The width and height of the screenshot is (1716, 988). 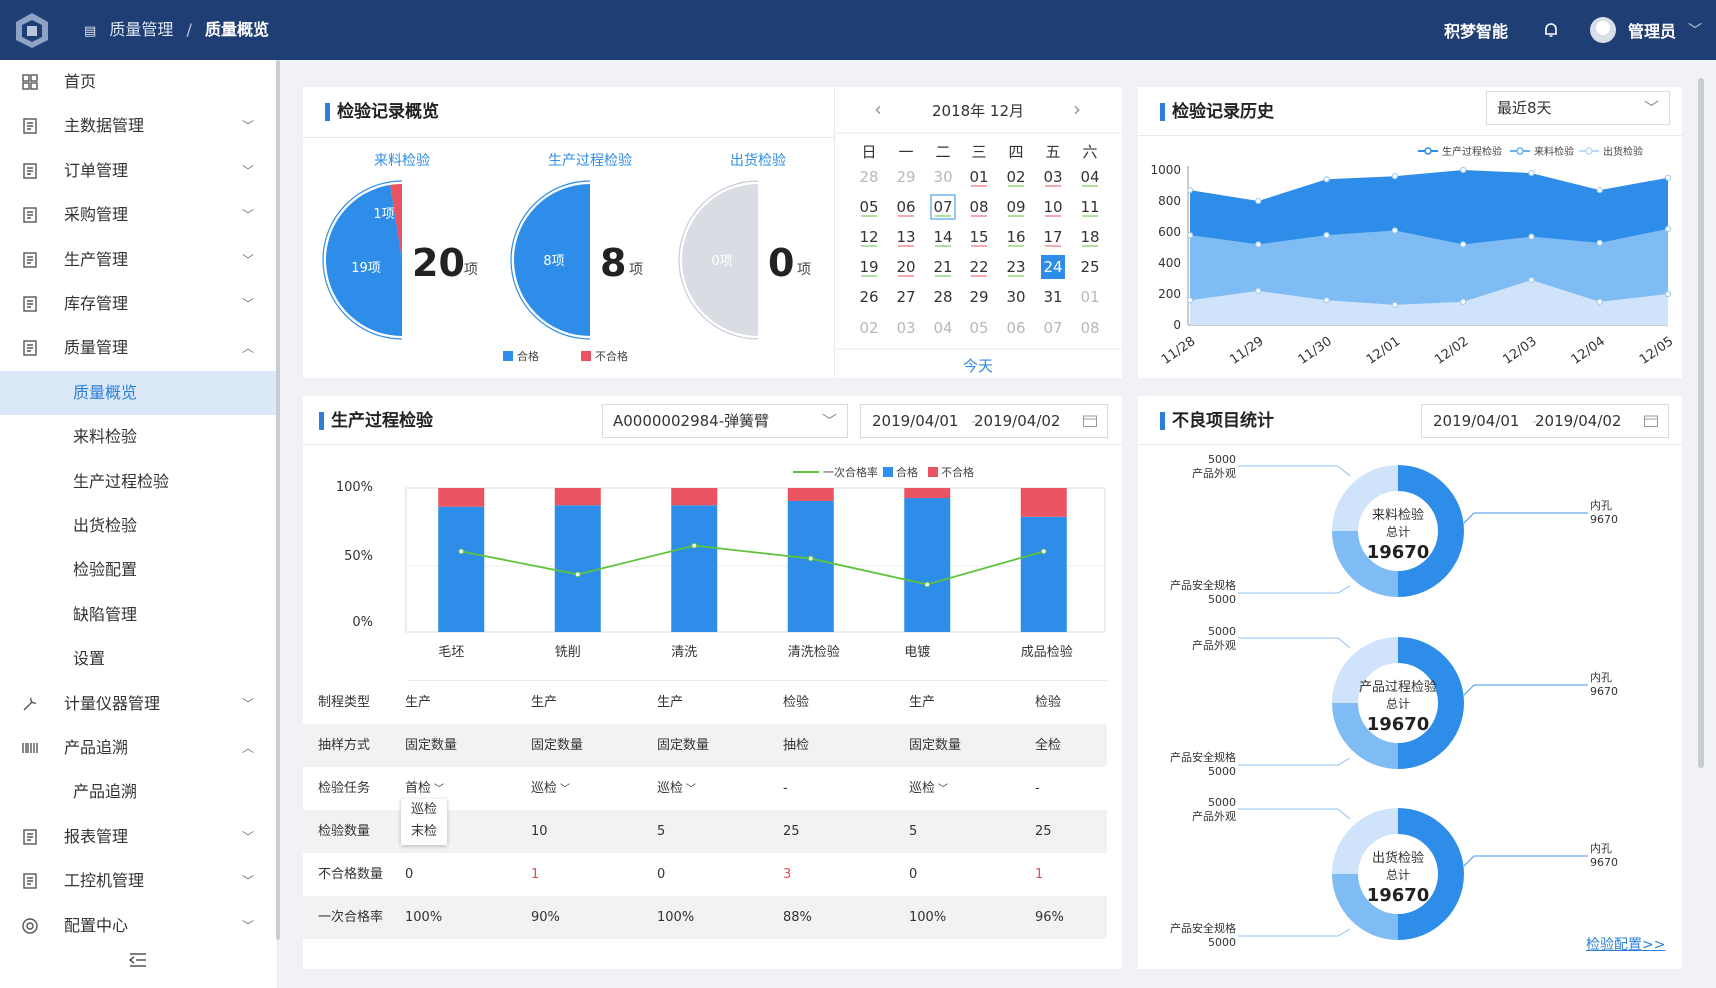 What do you see at coordinates (139, 926) in the screenshot?
I see `sidebar-item: 配置中心 ﹀` at bounding box center [139, 926].